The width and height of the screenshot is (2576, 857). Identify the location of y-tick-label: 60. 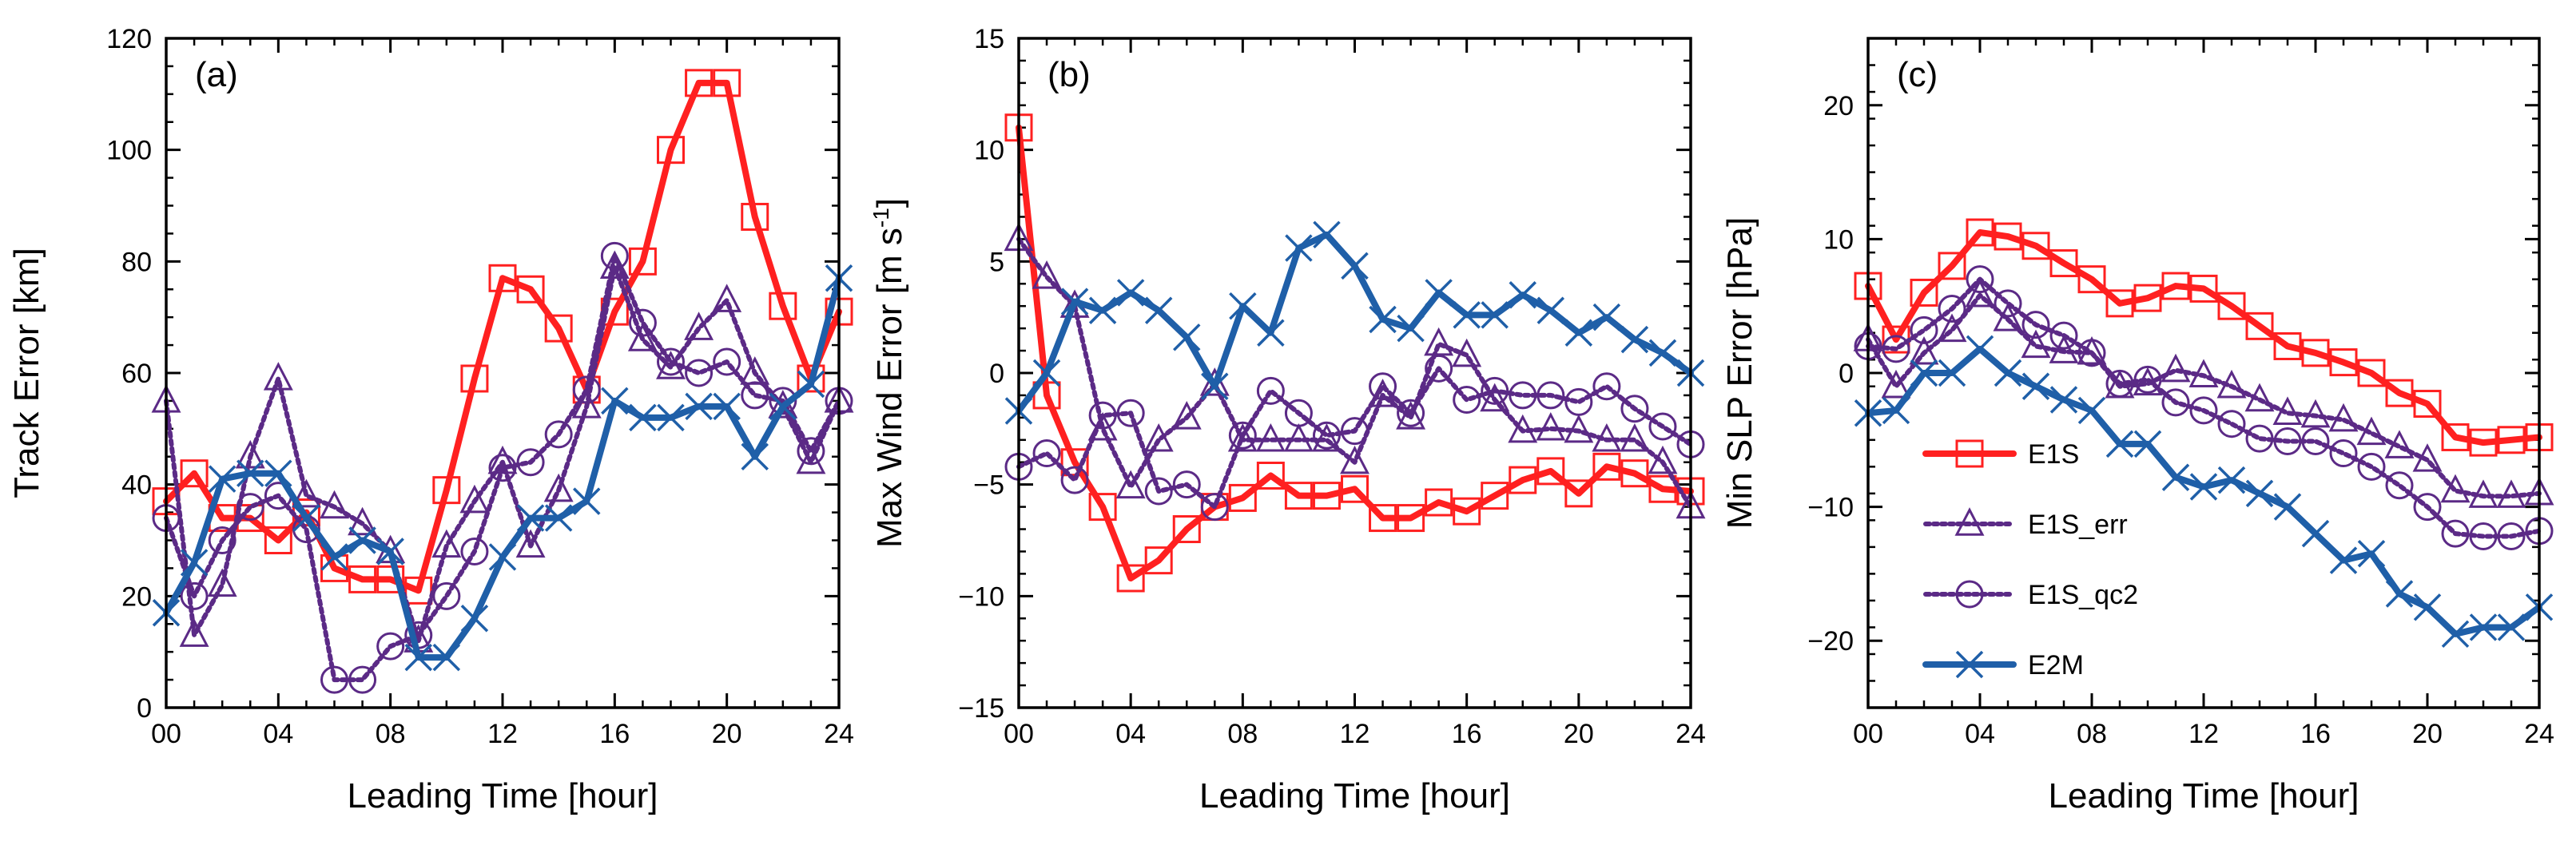
(136, 374).